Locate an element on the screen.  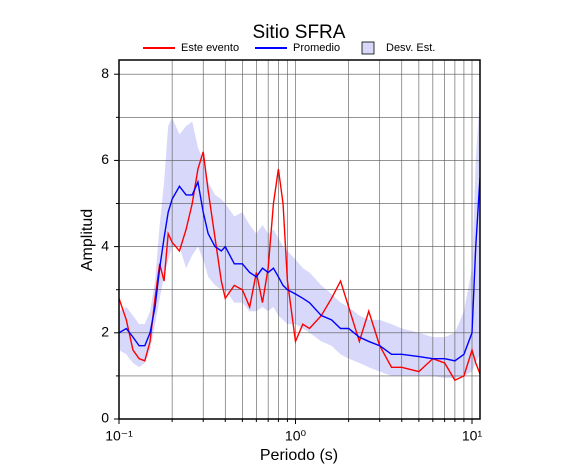
y-axis-label: Amplitud is located at coordinates (87, 240).